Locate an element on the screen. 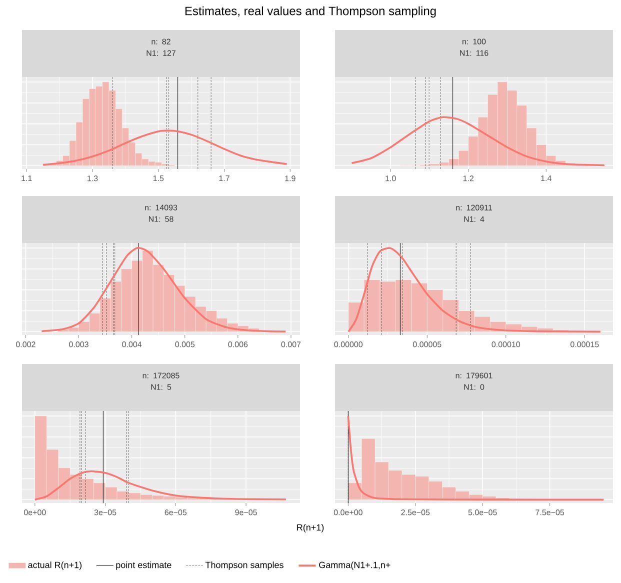  chart-title: n: 172085 is located at coordinates (161, 375).